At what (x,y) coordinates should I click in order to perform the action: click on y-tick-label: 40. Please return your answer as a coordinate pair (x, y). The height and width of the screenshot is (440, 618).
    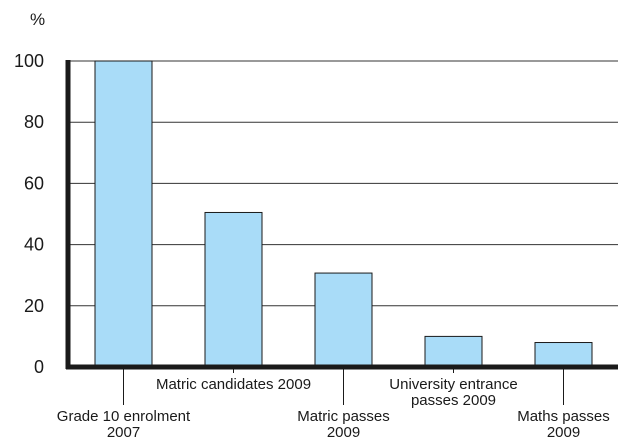
    Looking at the image, I should click on (34, 245).